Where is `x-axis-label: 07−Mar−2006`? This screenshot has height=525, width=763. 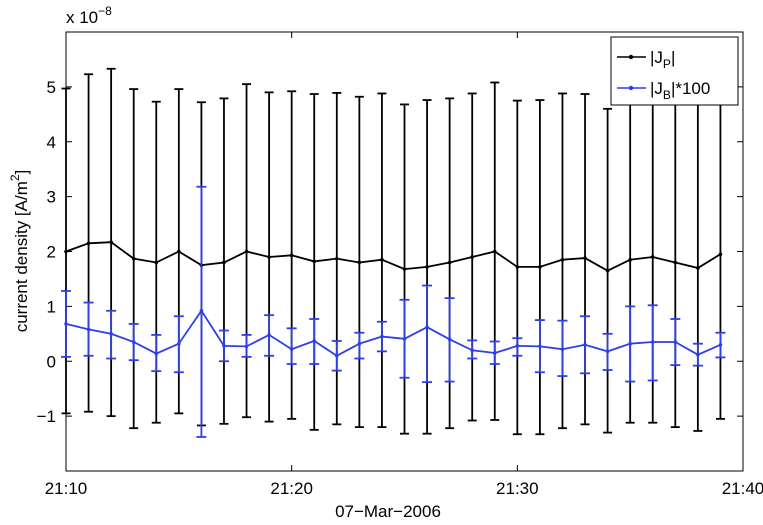
x-axis-label: 07−Mar−2006 is located at coordinates (388, 511).